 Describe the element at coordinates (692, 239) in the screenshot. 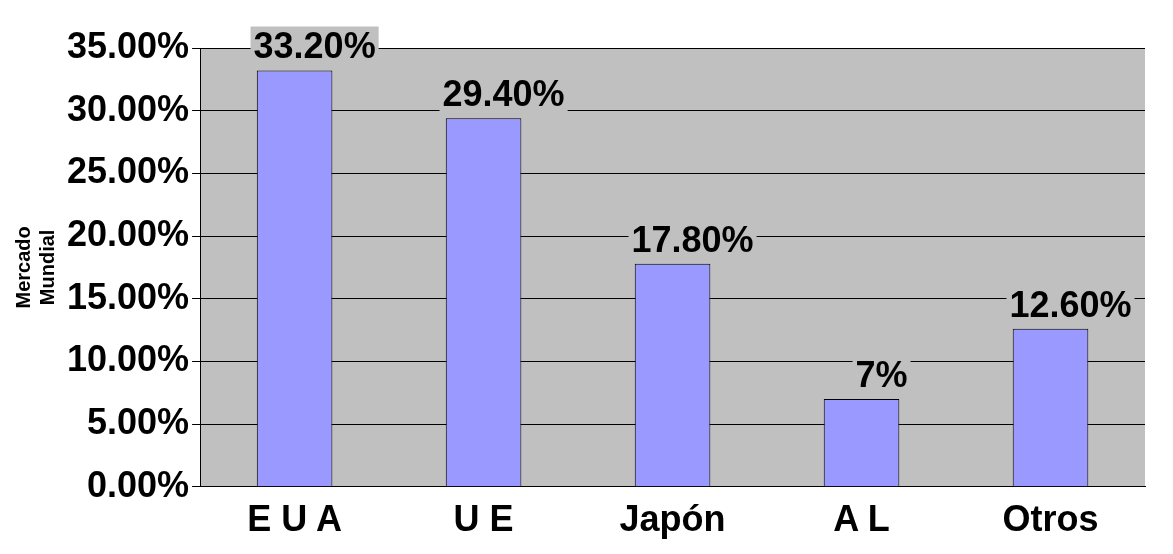

I see `data-label: 17.80%` at that location.